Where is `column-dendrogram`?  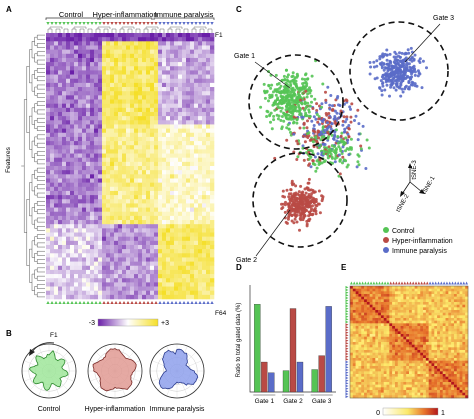
column-dendrogram is located at coordinates (130, 29).